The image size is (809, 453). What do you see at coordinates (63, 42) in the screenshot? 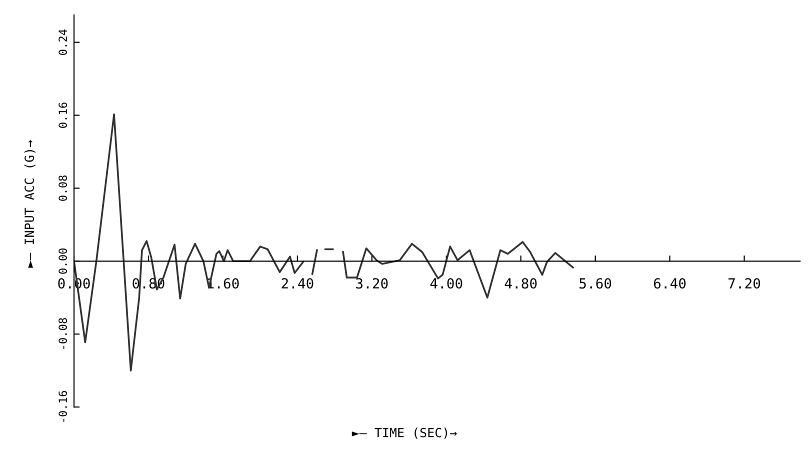
I see `y-tick-label: 0.24` at bounding box center [63, 42].